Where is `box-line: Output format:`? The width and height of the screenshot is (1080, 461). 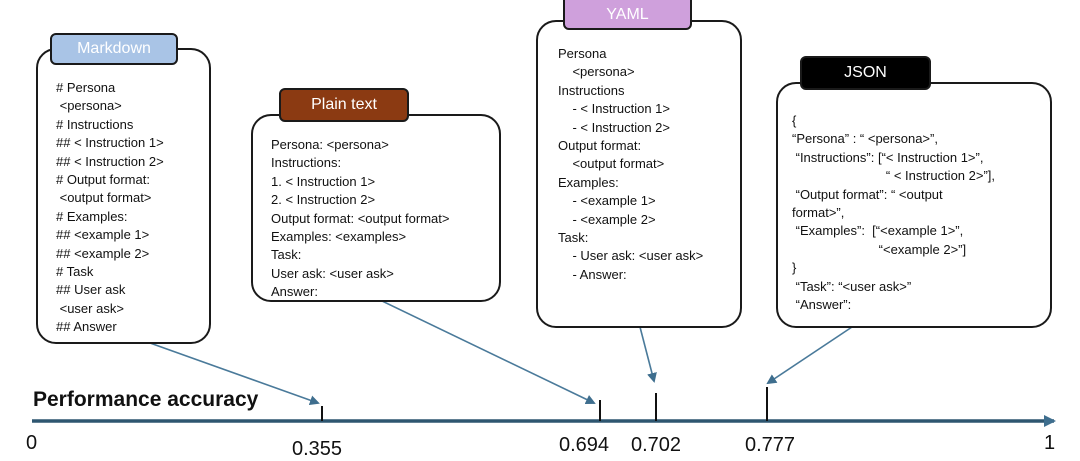 box-line: Output format: is located at coordinates (600, 146).